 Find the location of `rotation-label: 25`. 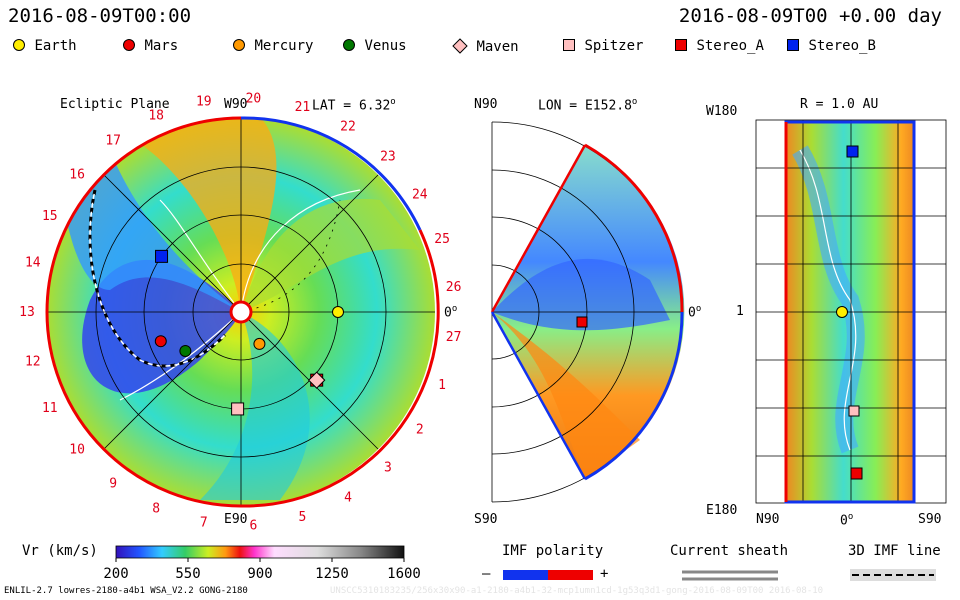

rotation-label: 25 is located at coordinates (442, 239).